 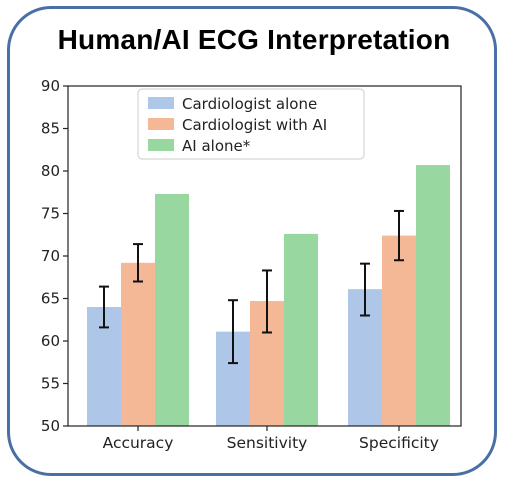 I want to click on y-tick-label-70: 70, so click(x=50, y=256).